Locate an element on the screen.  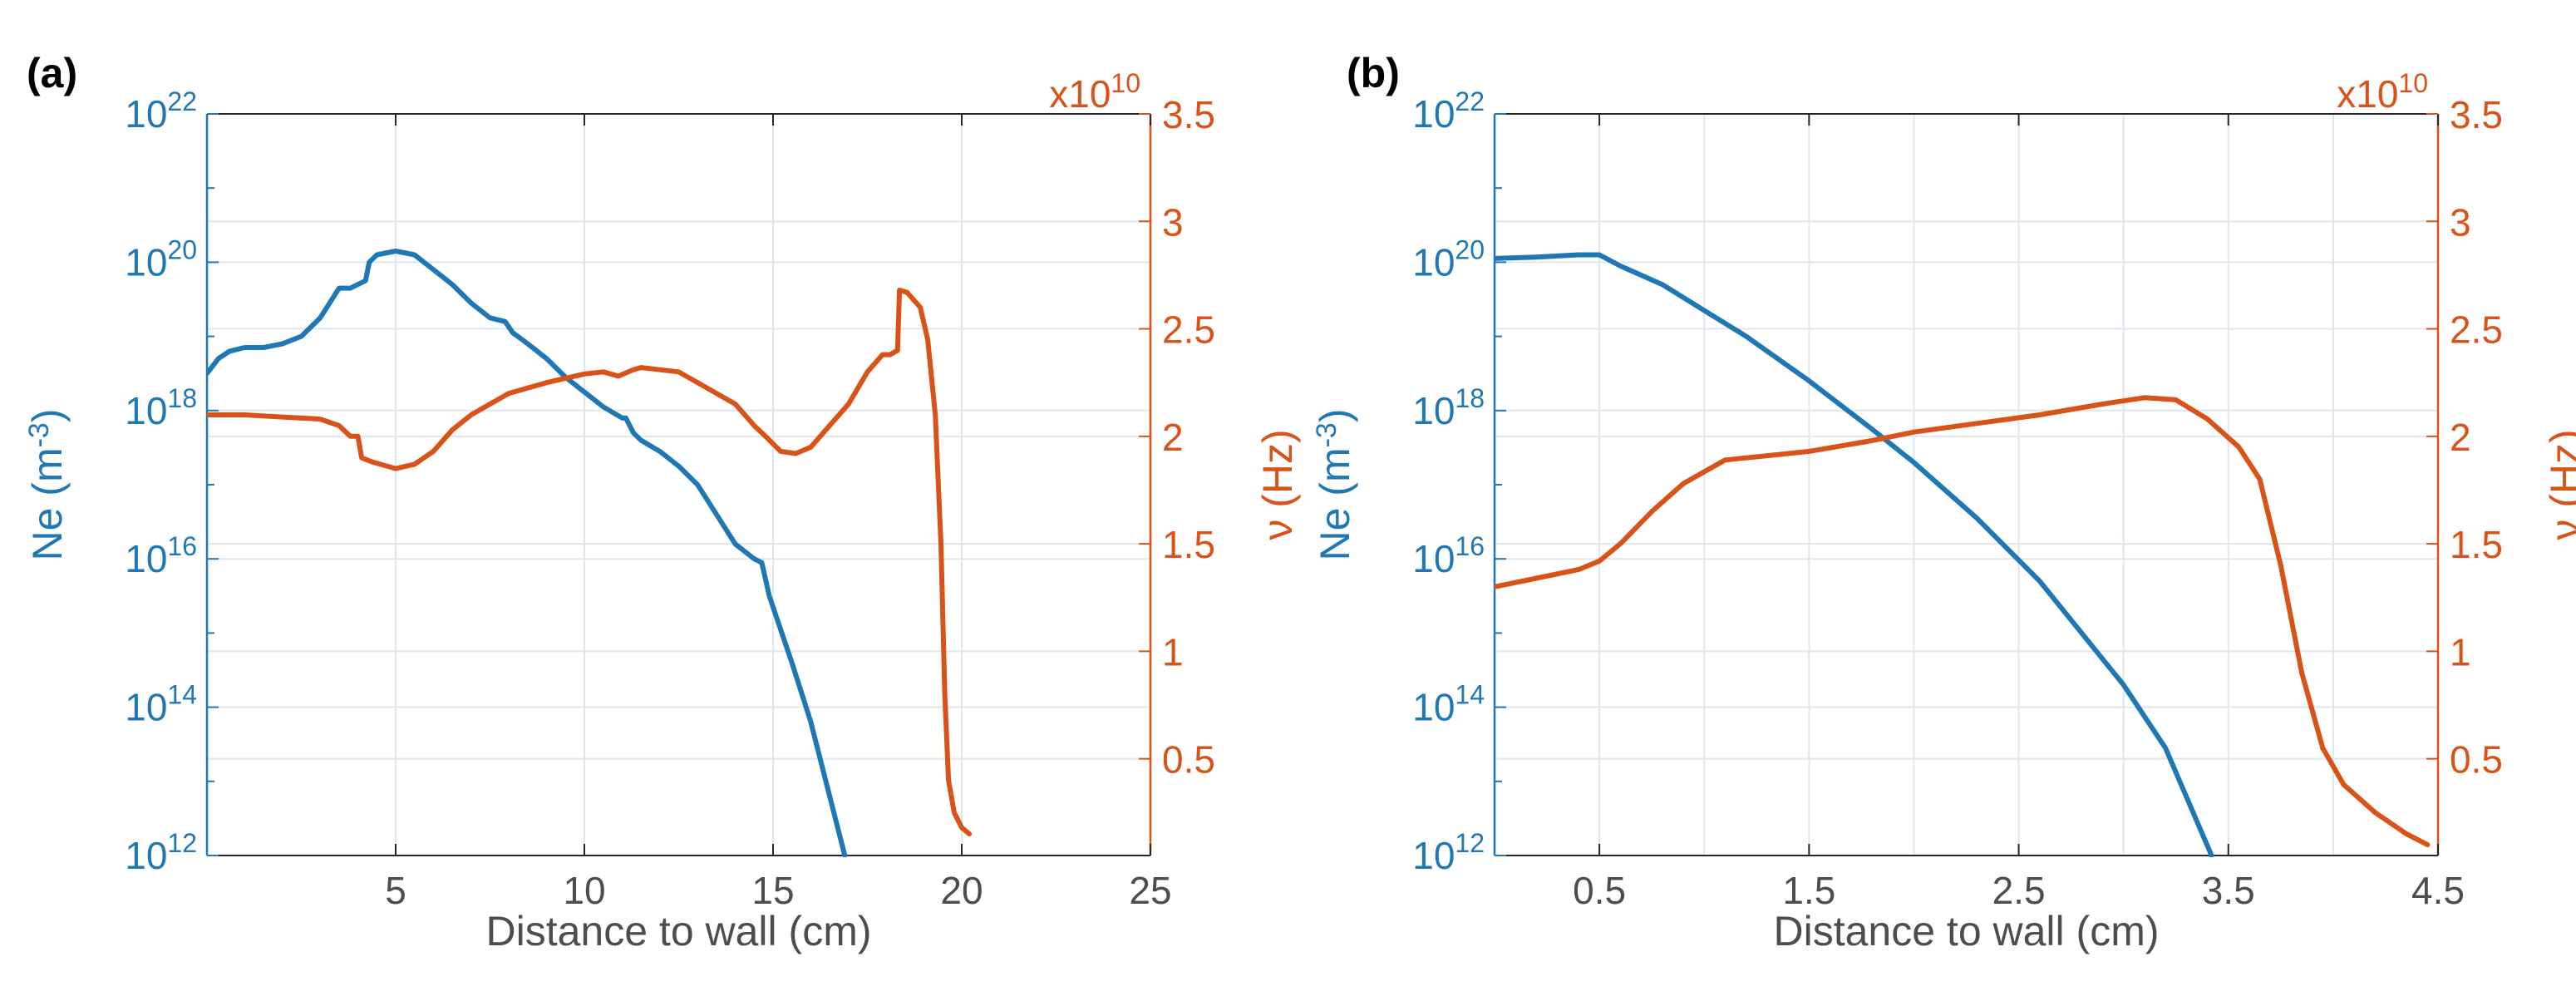
x-tick-label: 5 is located at coordinates (395, 890).